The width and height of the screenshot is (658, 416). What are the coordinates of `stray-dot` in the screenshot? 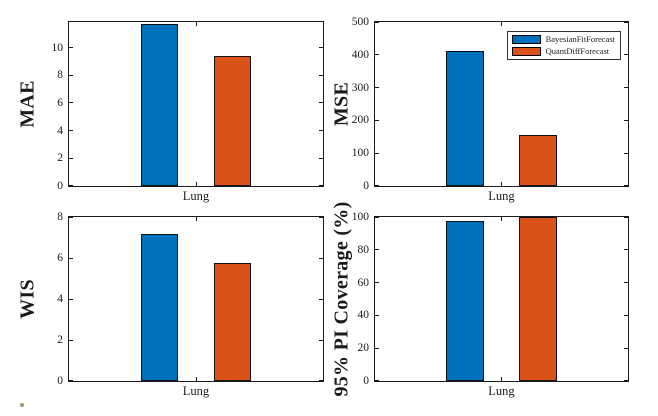 It's located at (22, 405).